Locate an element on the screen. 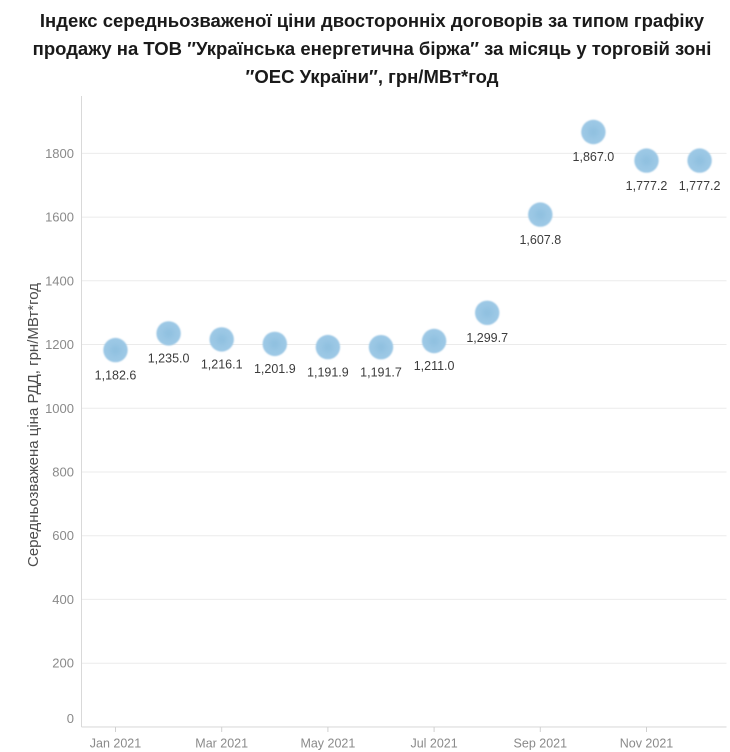 The image size is (730, 752). svg-text: Mar 2021 is located at coordinates (221, 744).